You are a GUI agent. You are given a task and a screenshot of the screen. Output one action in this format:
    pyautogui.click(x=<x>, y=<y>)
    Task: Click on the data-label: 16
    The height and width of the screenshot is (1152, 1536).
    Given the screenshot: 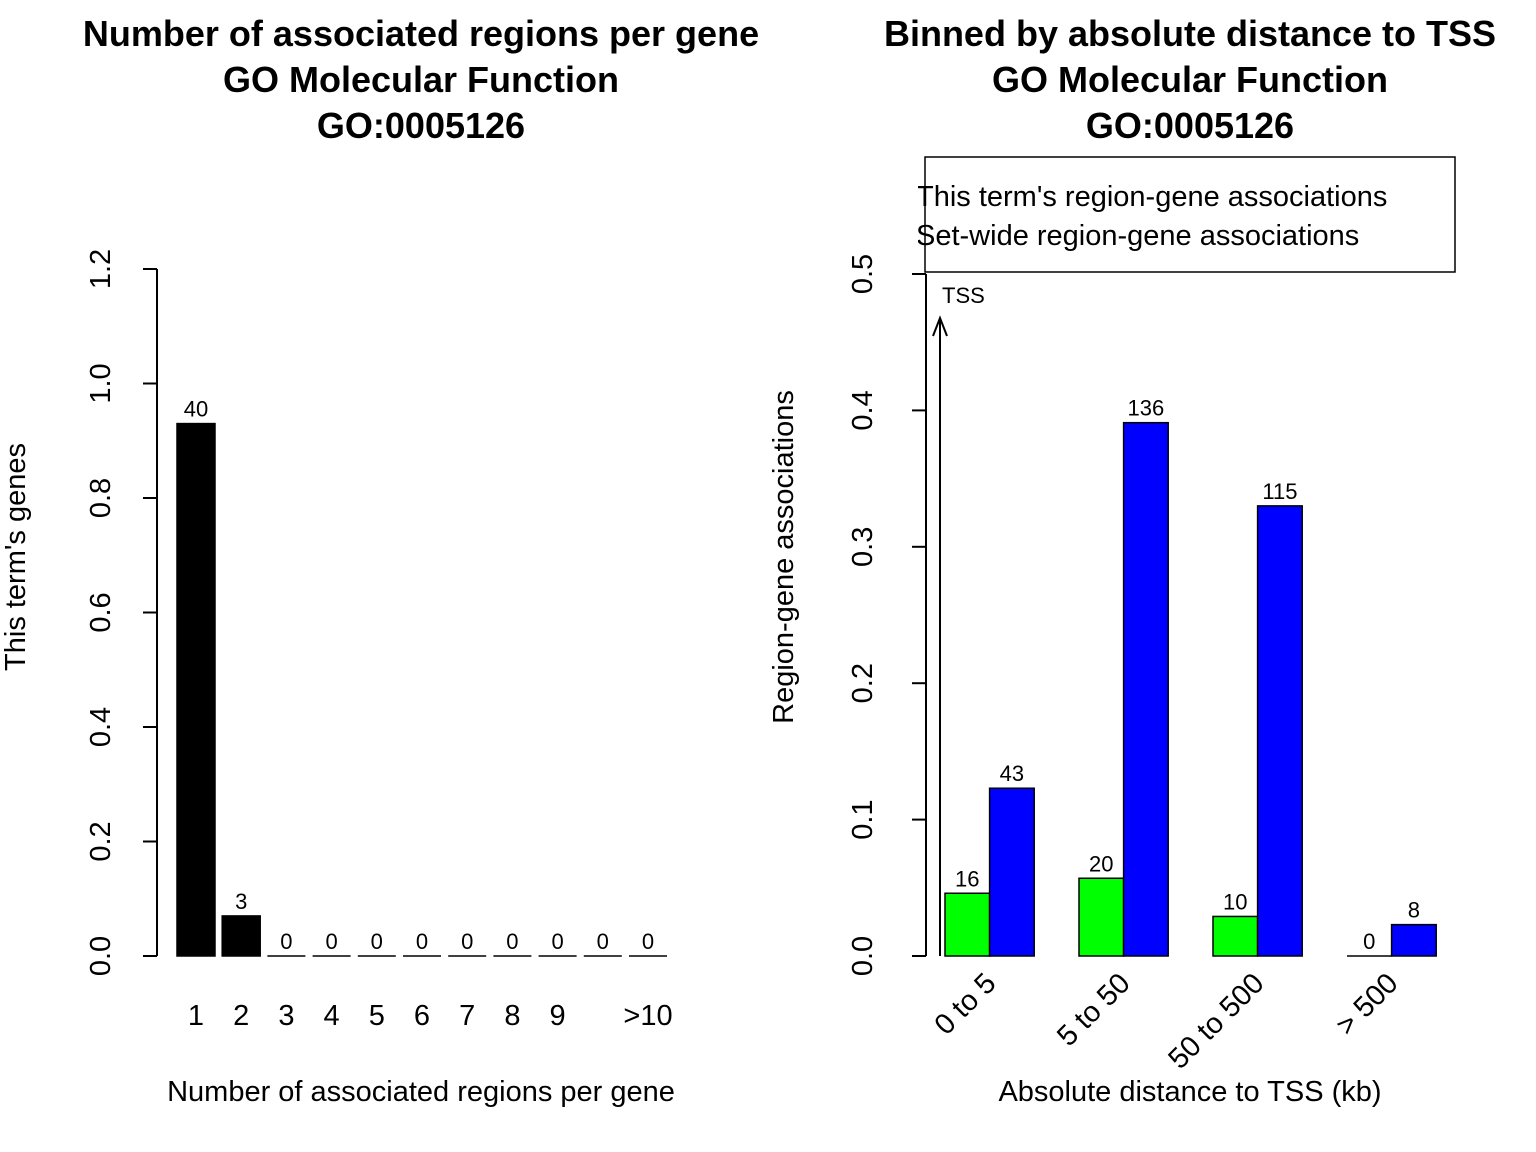 What is the action you would take?
    pyautogui.click(x=967, y=878)
    